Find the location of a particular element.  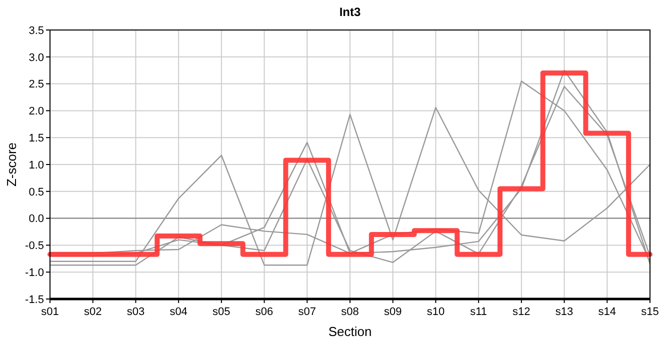

y-tick-label: -1.0 is located at coordinates (34, 272).